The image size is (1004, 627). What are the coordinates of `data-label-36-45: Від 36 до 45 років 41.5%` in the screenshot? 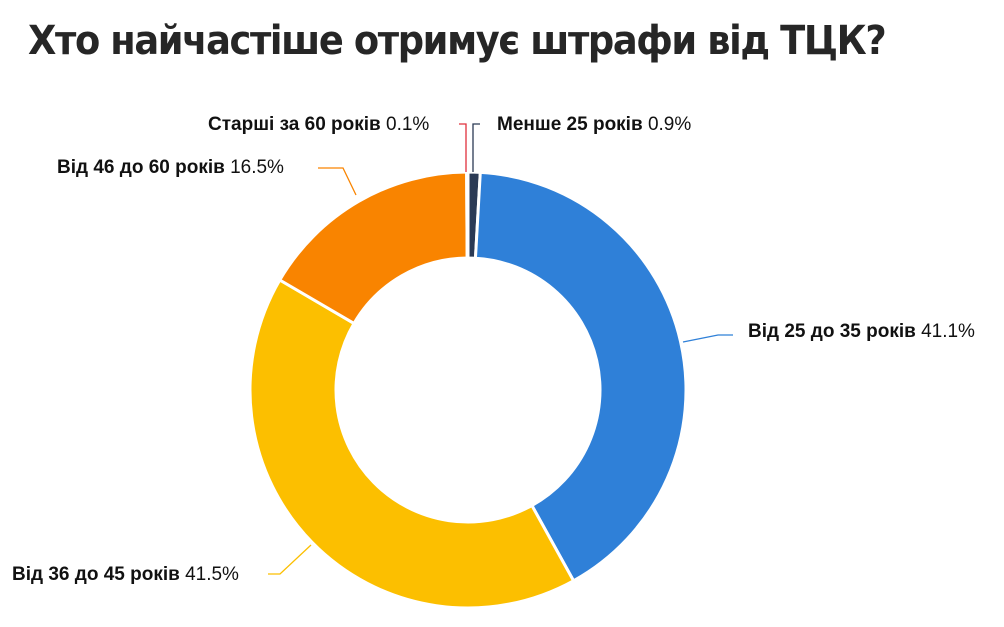 It's located at (125, 575).